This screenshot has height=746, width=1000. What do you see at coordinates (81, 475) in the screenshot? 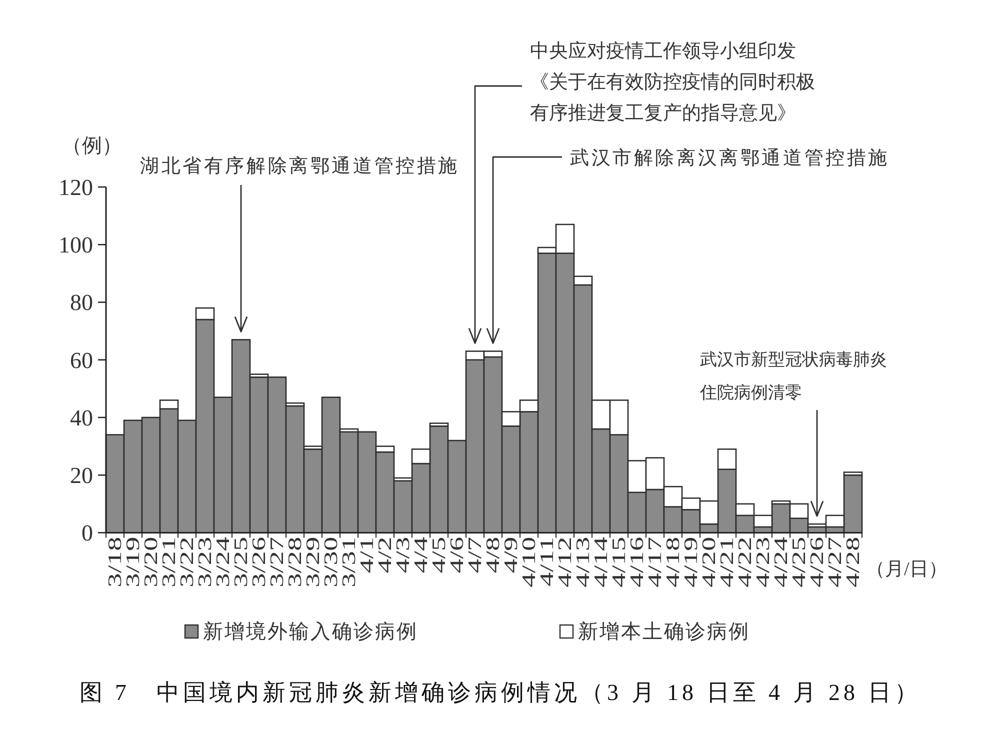
I see `y-tick-label: 20` at bounding box center [81, 475].